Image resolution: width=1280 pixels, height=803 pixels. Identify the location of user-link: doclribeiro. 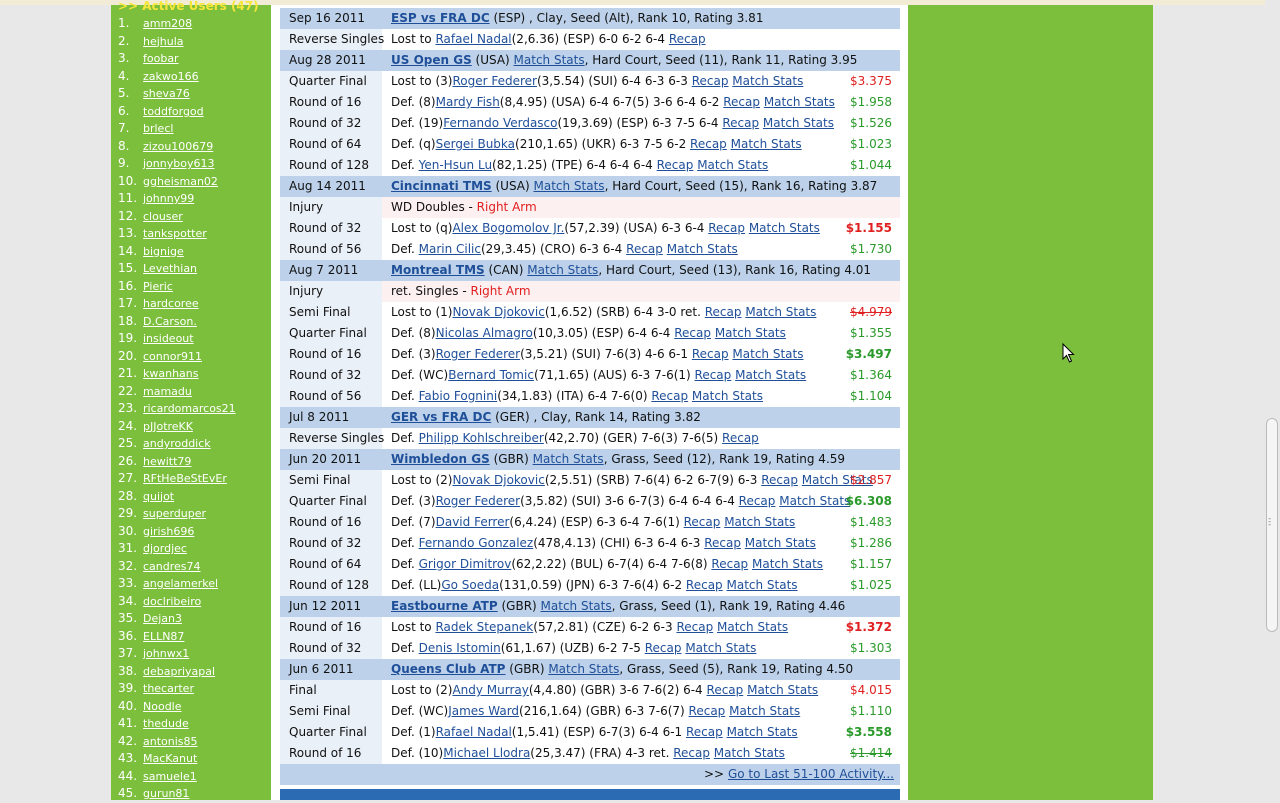
(172, 601).